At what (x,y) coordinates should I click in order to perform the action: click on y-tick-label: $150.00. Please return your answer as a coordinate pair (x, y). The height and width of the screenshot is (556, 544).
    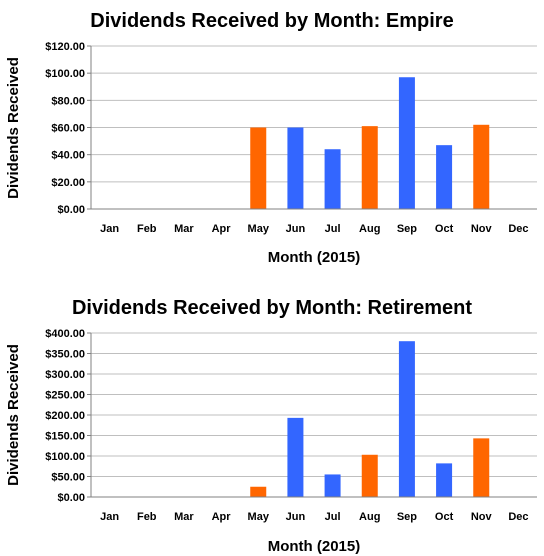
    Looking at the image, I should click on (65, 437).